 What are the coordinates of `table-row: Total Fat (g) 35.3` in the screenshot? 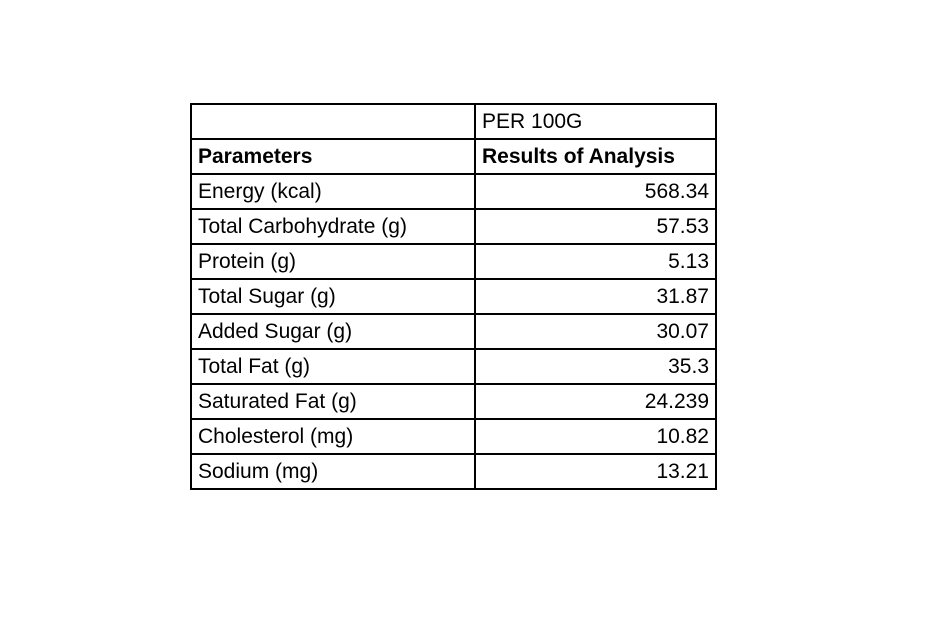 It's located at (453, 366).